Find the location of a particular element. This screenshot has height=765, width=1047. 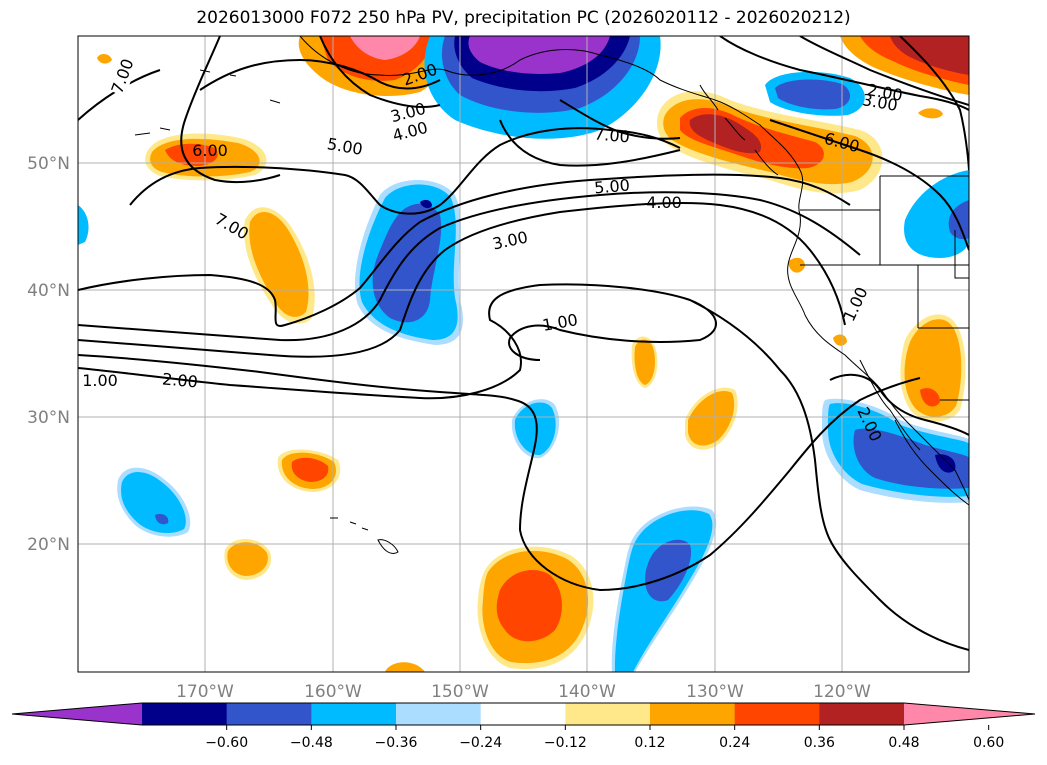

precip-negative-core-wc is located at coordinates (407, 263).